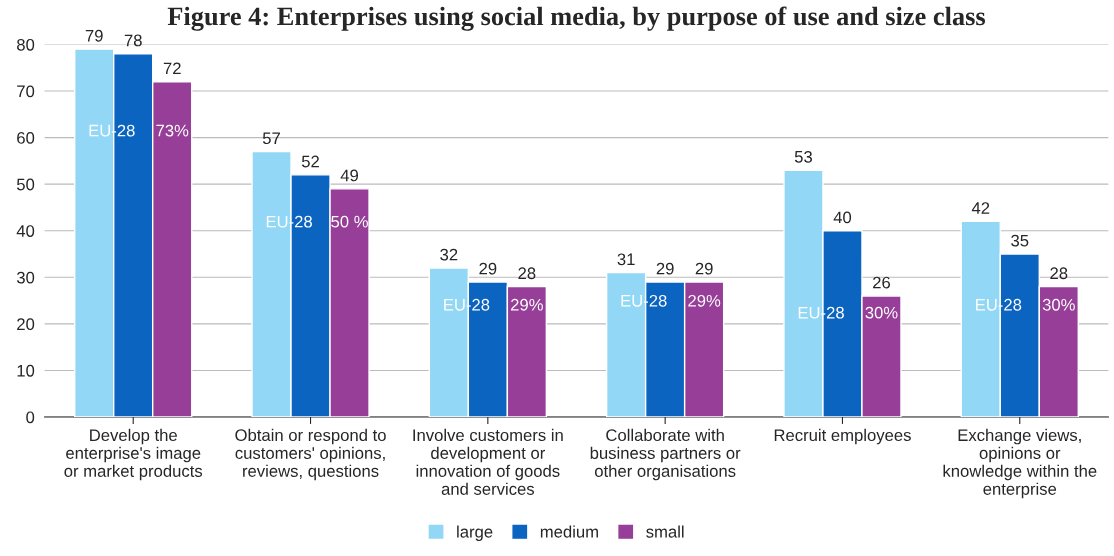 This screenshot has height=556, width=1114. What do you see at coordinates (271, 138) in the screenshot?
I see `data-label: 57` at bounding box center [271, 138].